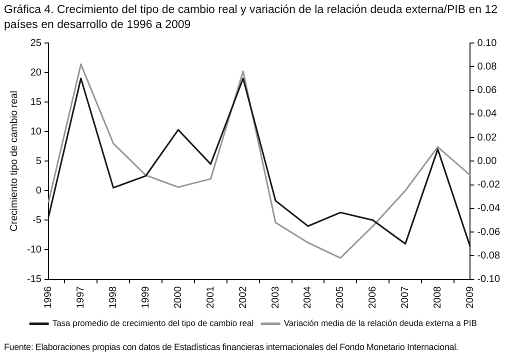  Describe the element at coordinates (373, 297) in the screenshot. I see `x-tick-label: 2006` at that location.